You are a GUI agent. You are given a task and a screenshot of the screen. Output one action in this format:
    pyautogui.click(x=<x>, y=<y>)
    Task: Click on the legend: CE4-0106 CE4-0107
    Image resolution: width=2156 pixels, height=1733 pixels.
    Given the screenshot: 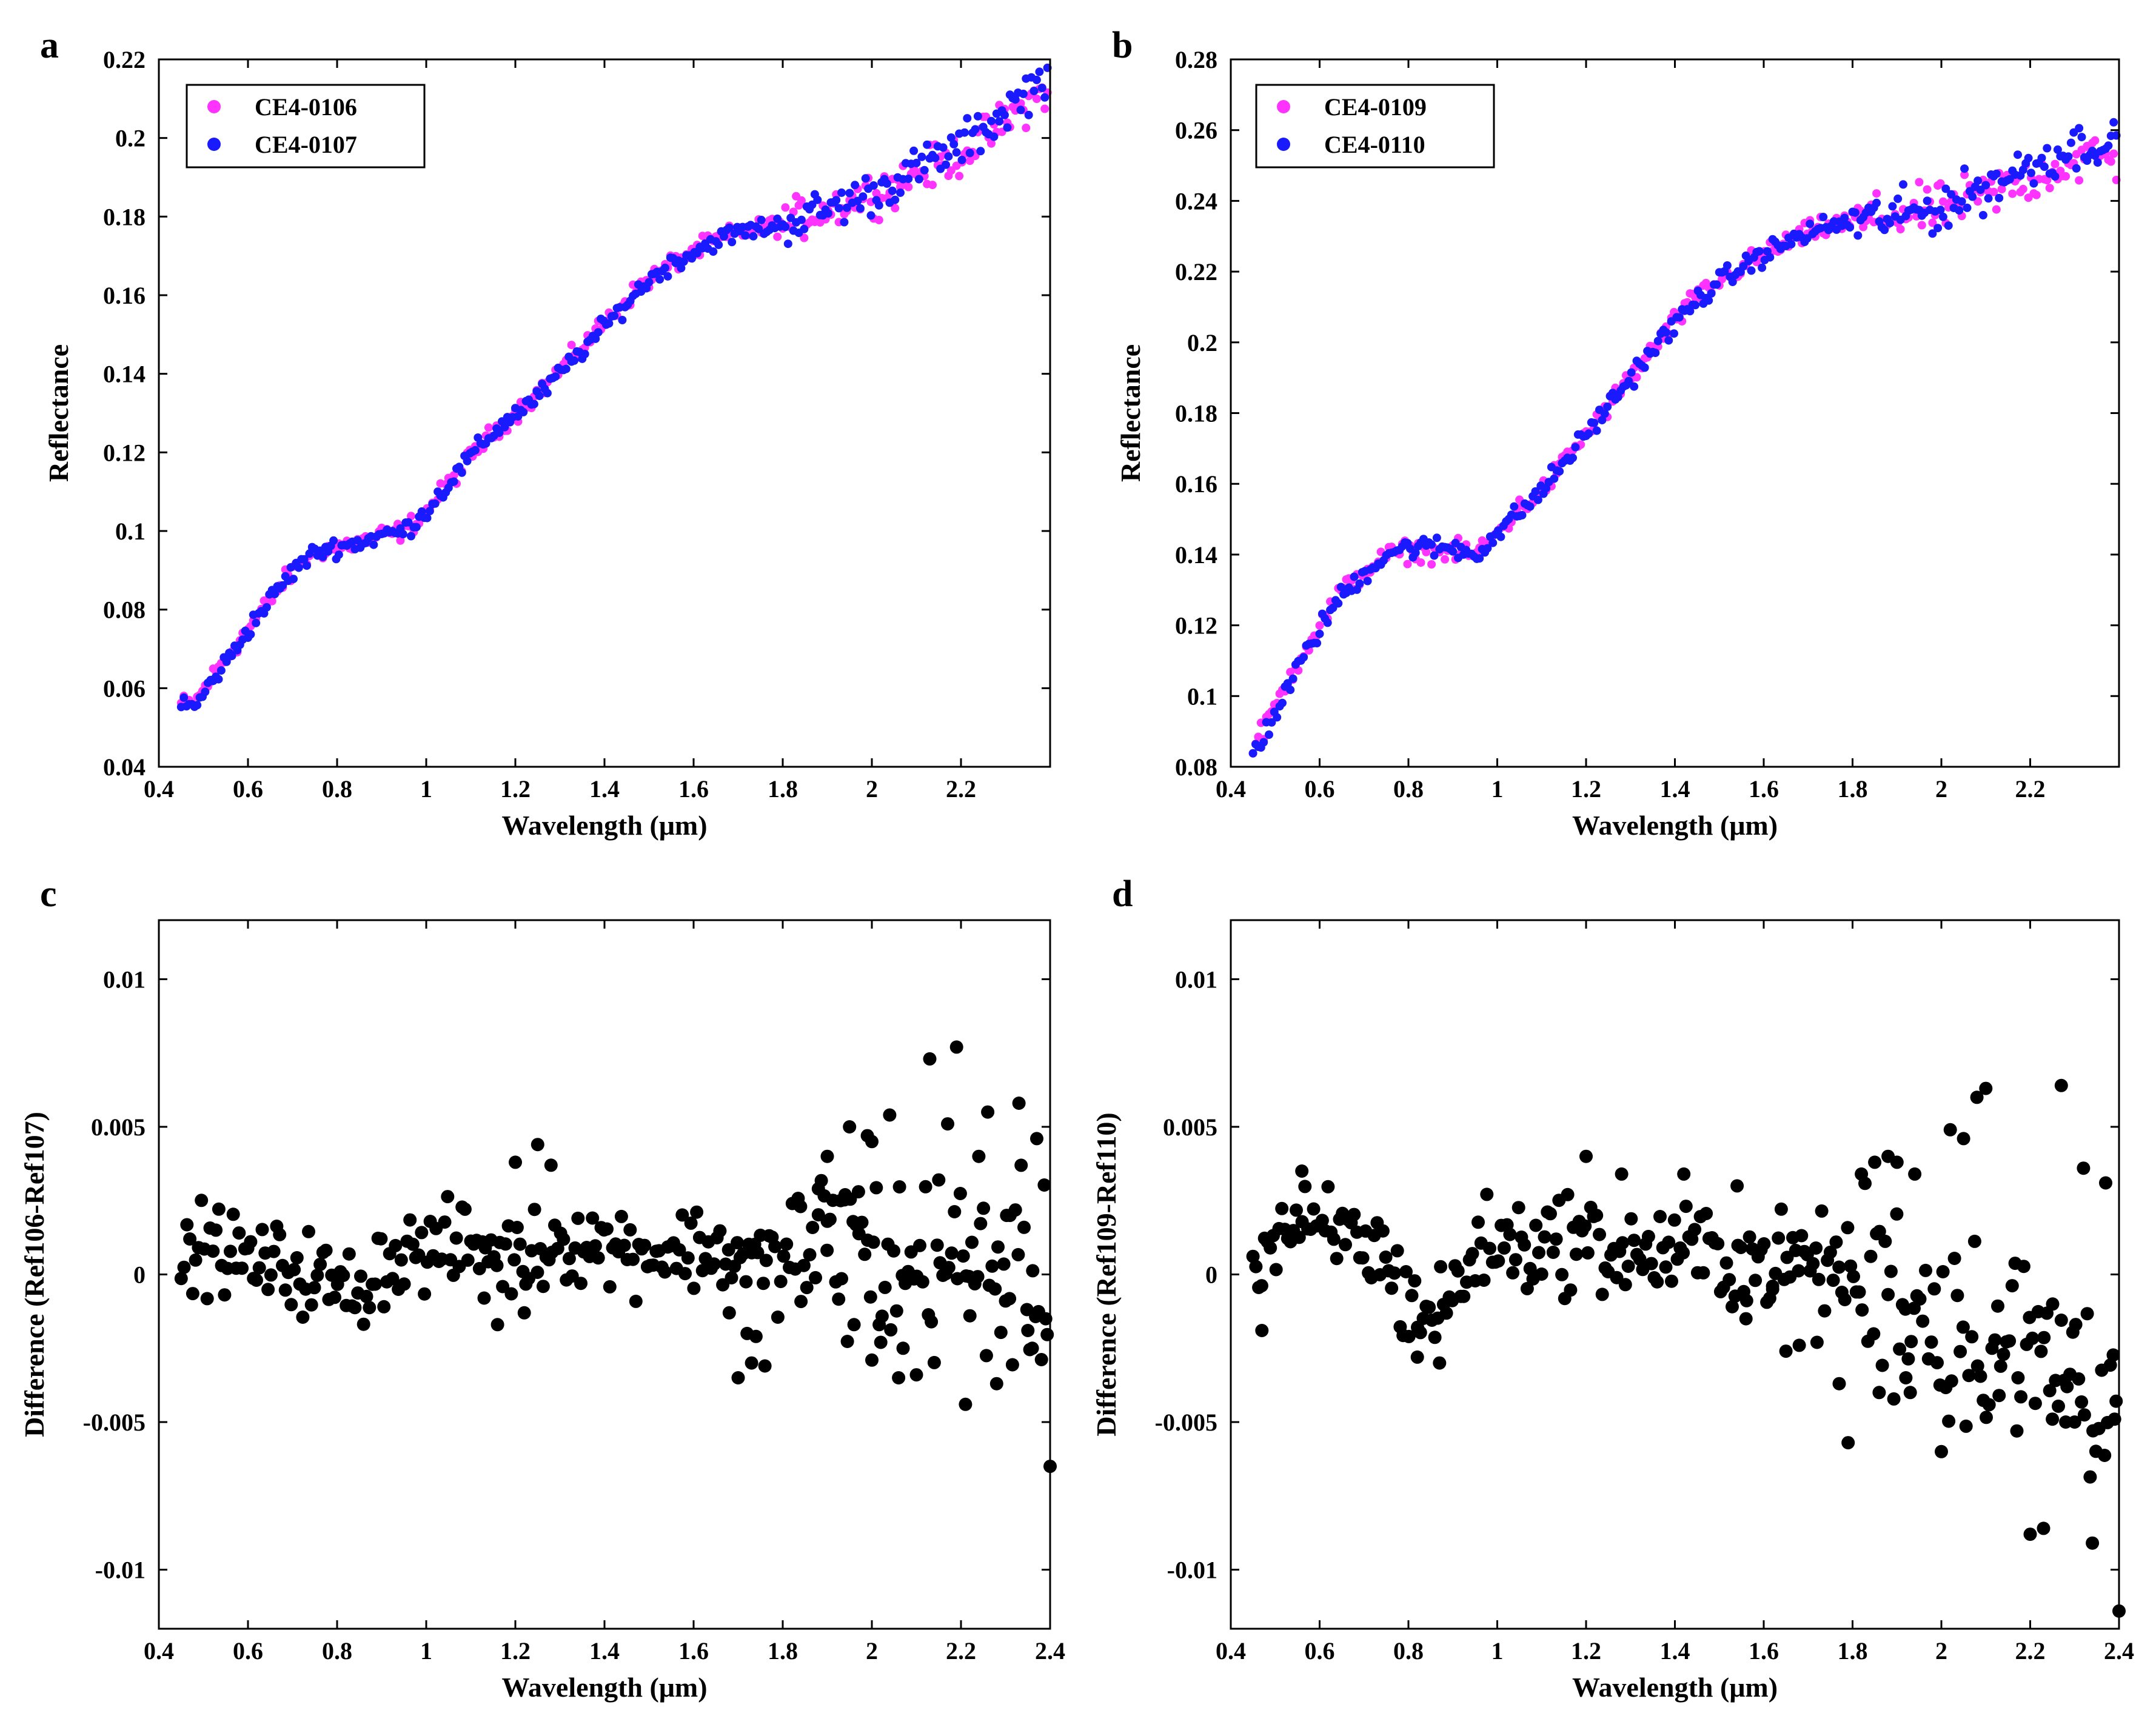 What is the action you would take?
    pyautogui.click(x=306, y=126)
    